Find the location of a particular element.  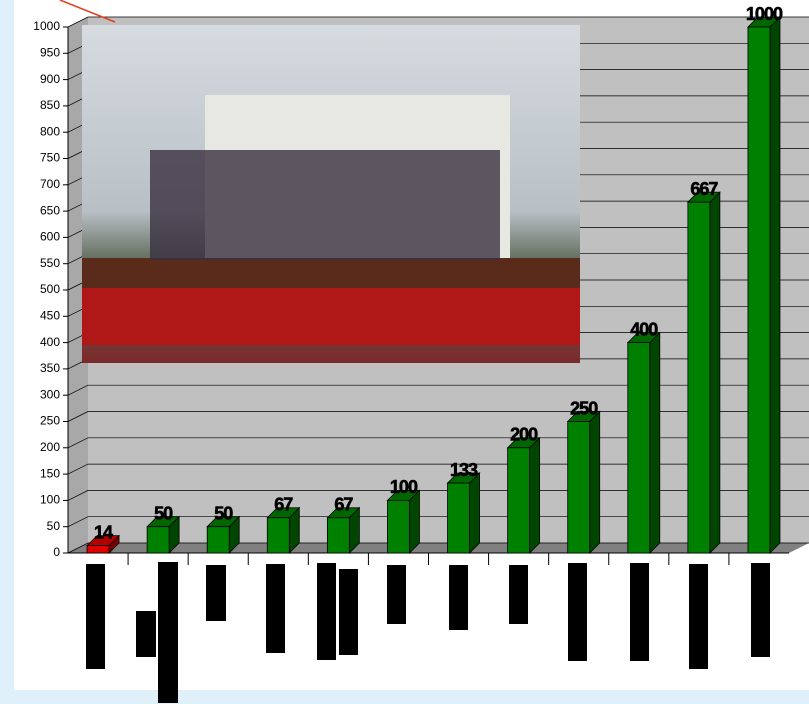

y-tick-label: 550 is located at coordinates (50, 263).